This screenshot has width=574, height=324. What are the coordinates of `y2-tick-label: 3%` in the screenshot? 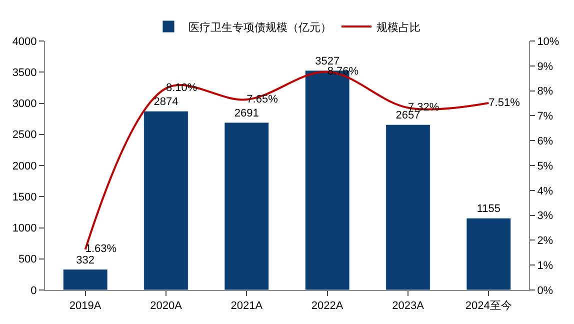 It's located at (545, 216).